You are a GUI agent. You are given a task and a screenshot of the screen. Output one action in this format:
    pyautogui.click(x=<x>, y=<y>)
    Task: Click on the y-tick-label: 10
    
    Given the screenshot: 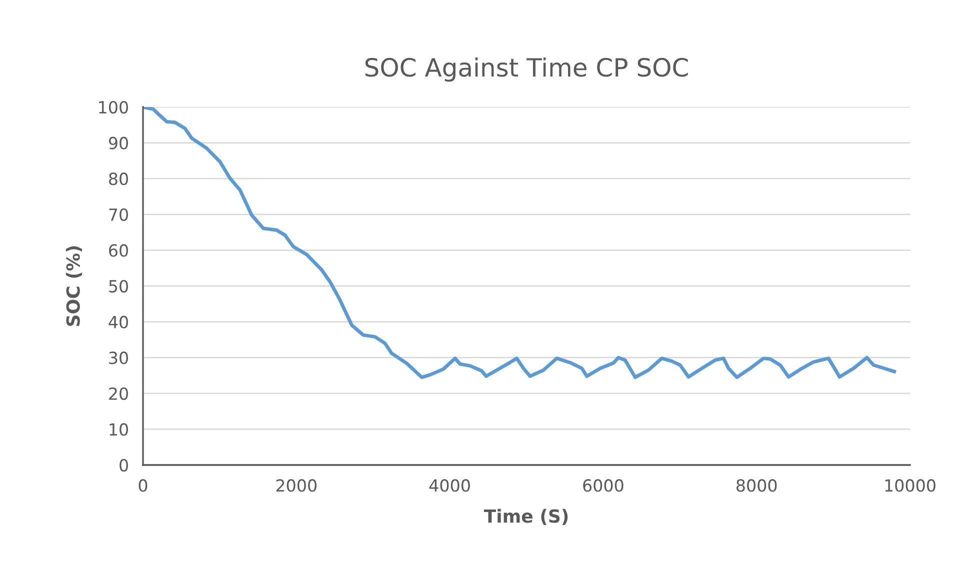 What is the action you would take?
    pyautogui.click(x=119, y=429)
    